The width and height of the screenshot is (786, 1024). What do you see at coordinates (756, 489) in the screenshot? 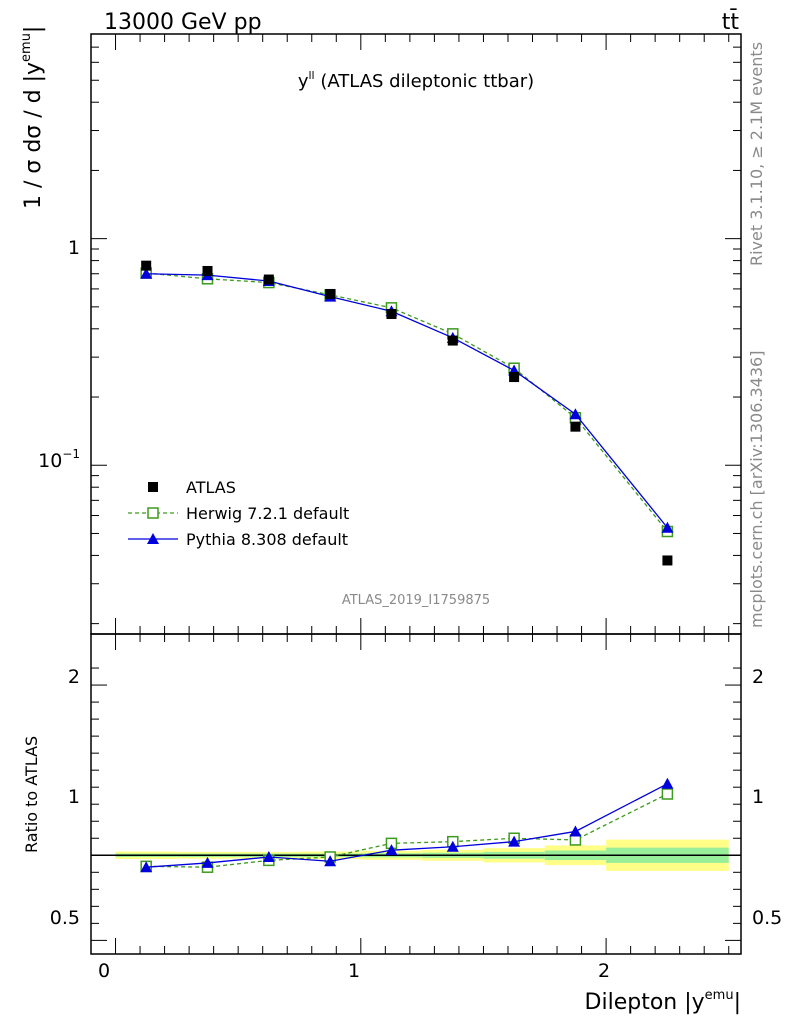
I see `mcplots-label: mcplots.cern.ch [arXiv:1306.3436]` at bounding box center [756, 489].